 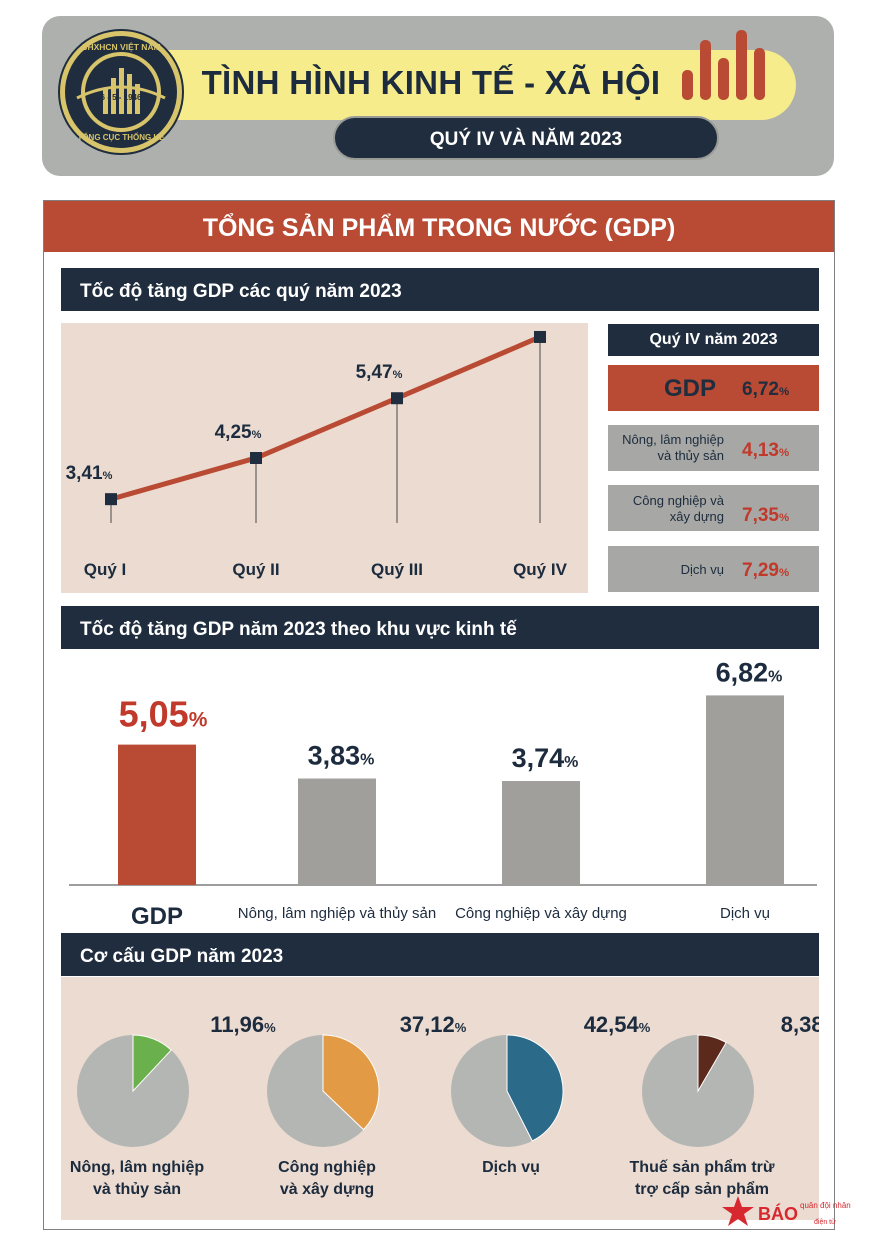 What do you see at coordinates (749, 672) in the screenshot?
I see `bar-value-label: 6,82%` at bounding box center [749, 672].